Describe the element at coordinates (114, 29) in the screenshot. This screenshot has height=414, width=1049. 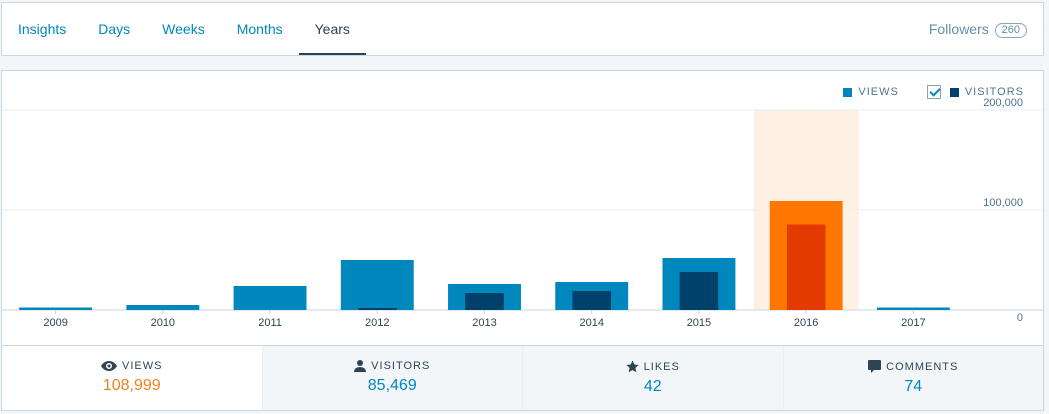
I see `tab-days: Days` at that location.